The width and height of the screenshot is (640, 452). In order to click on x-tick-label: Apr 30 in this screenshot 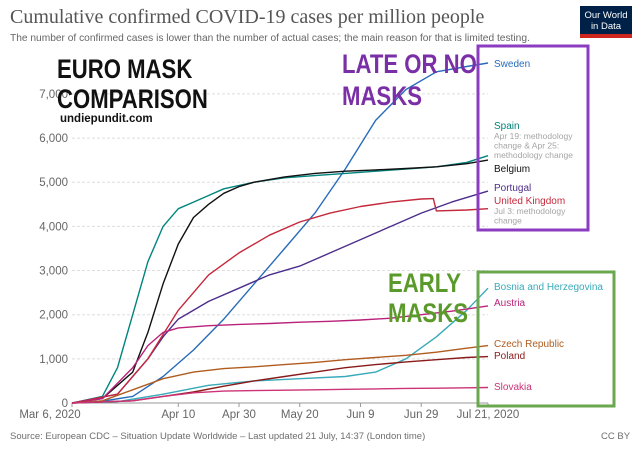, I will do `click(239, 415)`.